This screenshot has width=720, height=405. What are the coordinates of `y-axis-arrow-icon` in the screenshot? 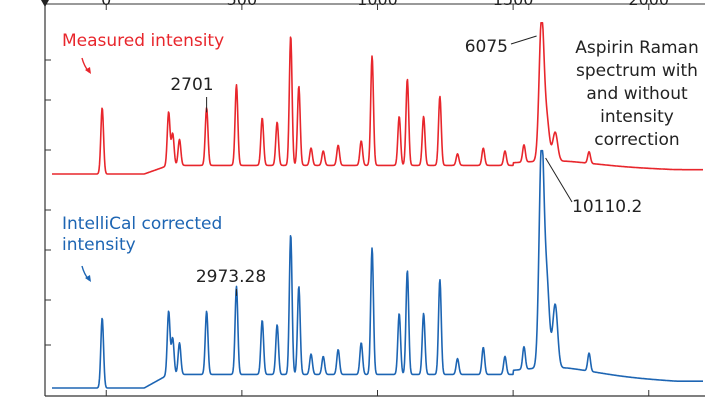 It's located at (45, 3).